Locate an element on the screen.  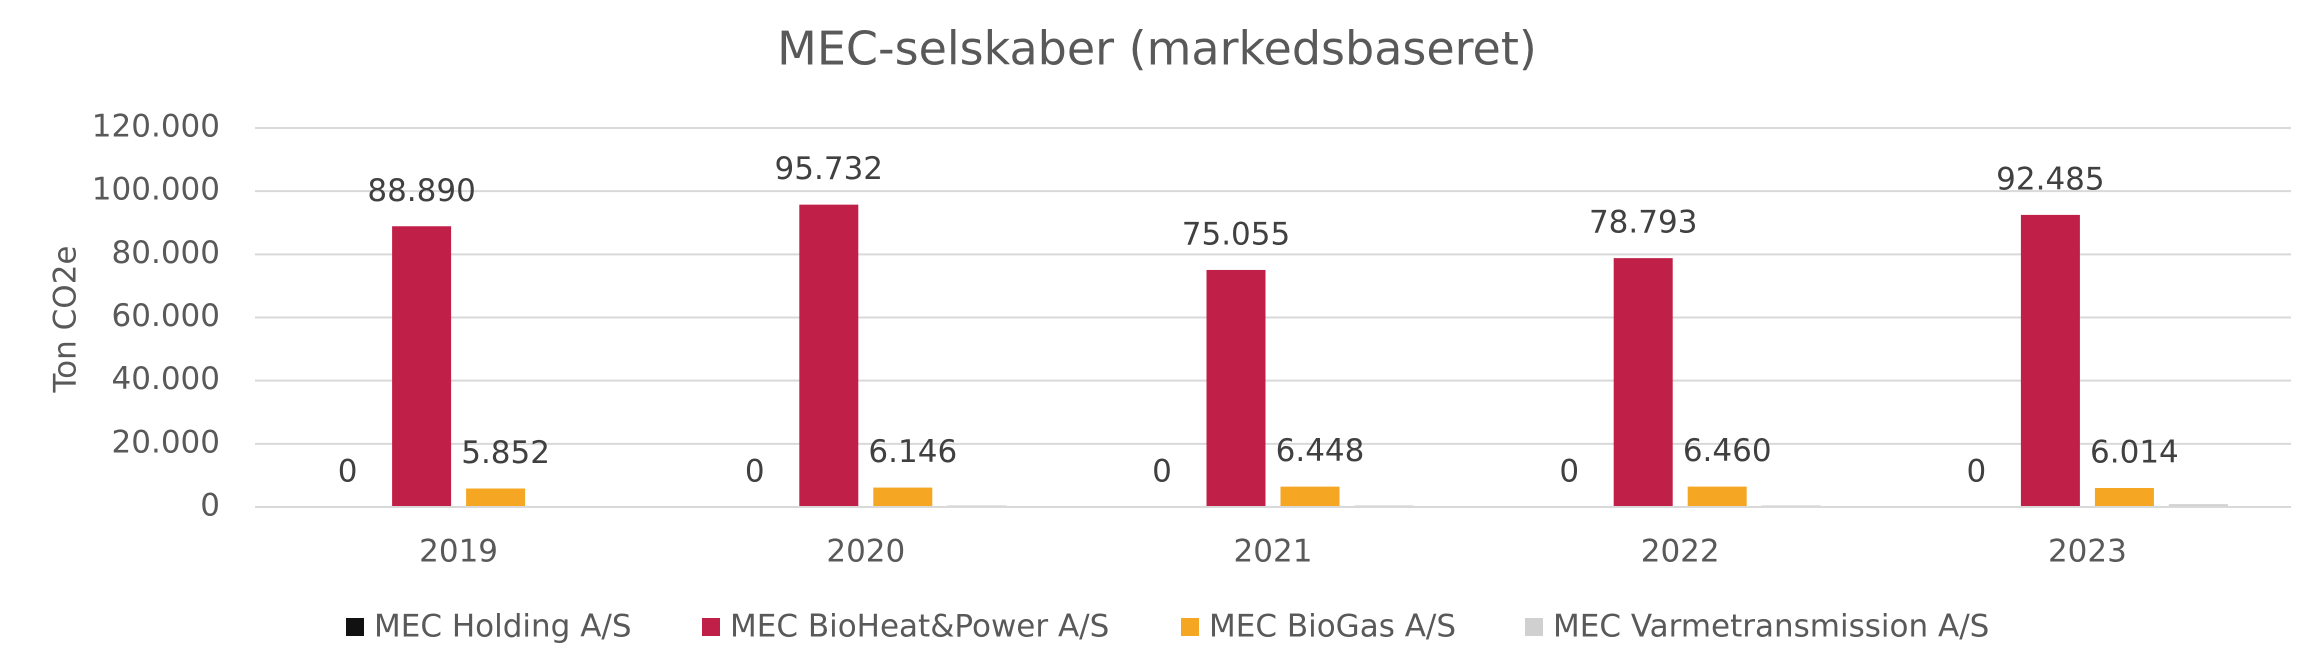
y-tick-label: 0 is located at coordinates (210, 506).